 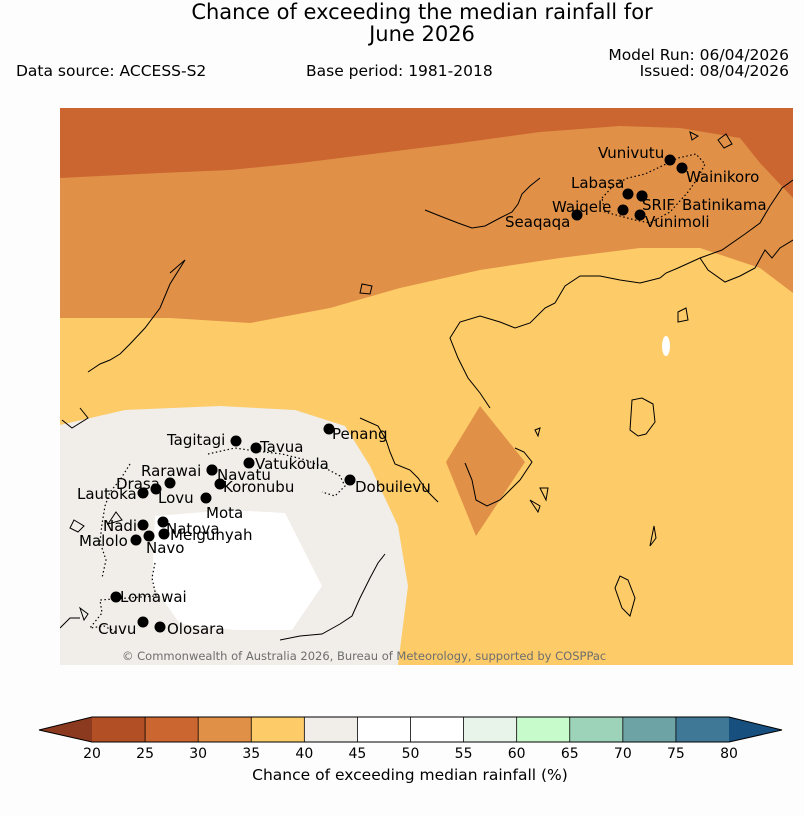 What do you see at coordinates (698, 55) in the screenshot?
I see `model-run: Model Run: 06/04/2026` at bounding box center [698, 55].